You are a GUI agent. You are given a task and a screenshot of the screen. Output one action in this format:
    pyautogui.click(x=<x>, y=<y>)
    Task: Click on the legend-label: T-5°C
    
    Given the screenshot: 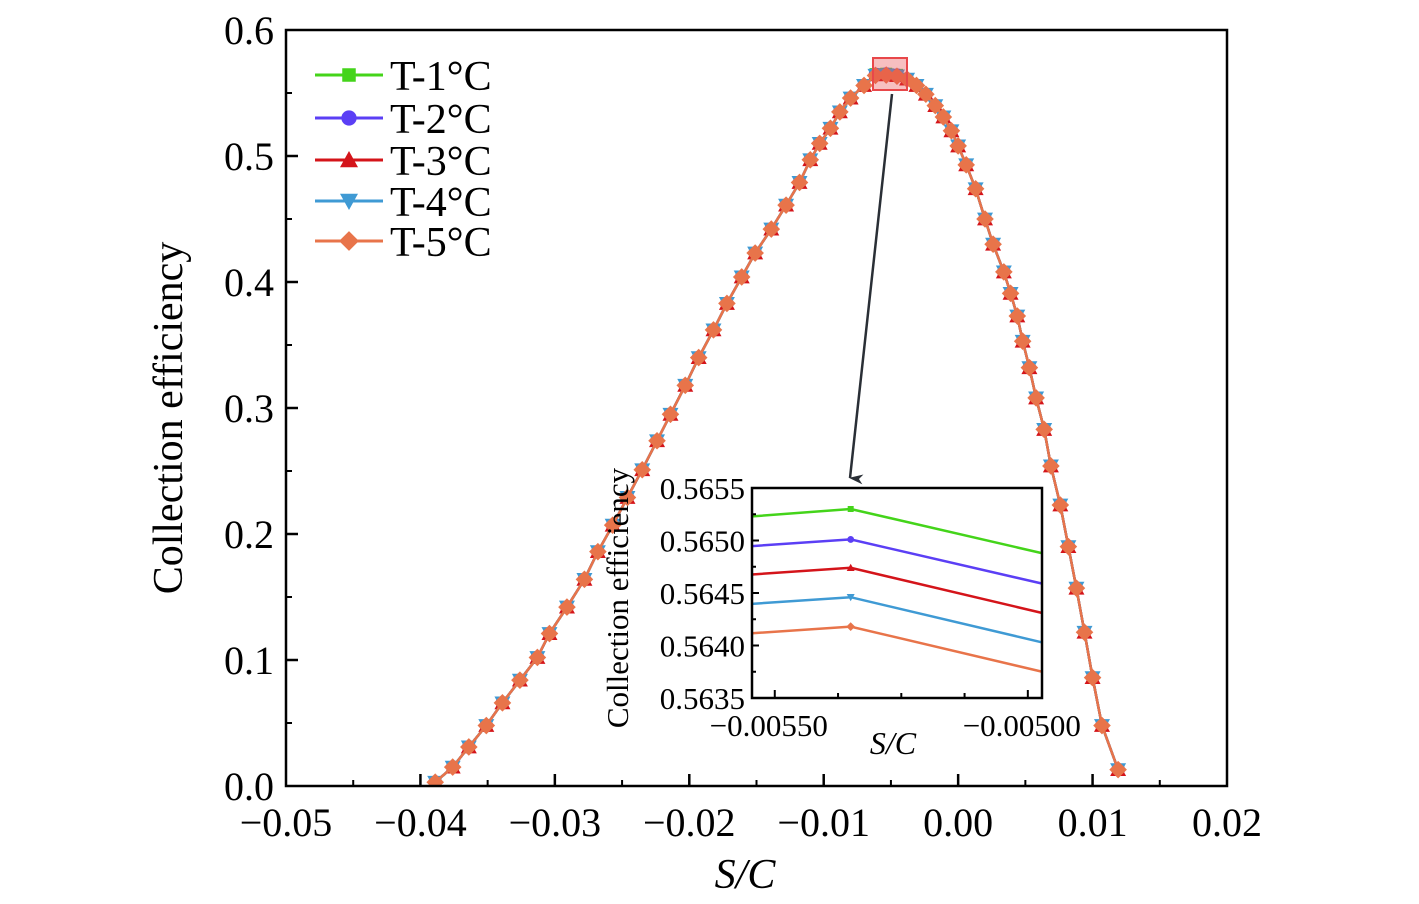 What is the action you would take?
    pyautogui.click(x=441, y=243)
    